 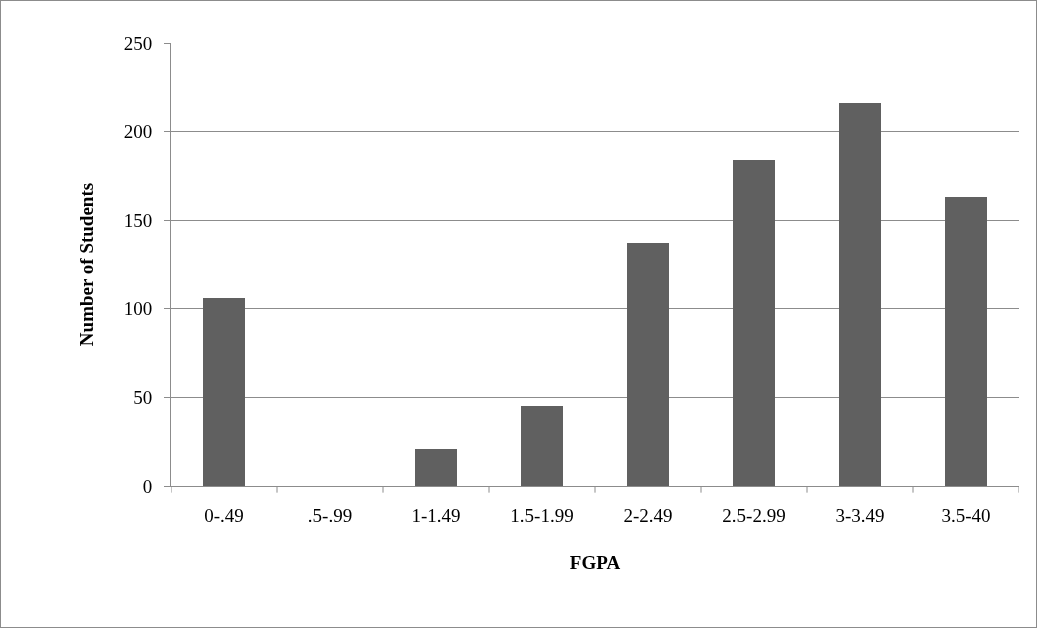 What do you see at coordinates (138, 220) in the screenshot?
I see `y-tick-label: 150` at bounding box center [138, 220].